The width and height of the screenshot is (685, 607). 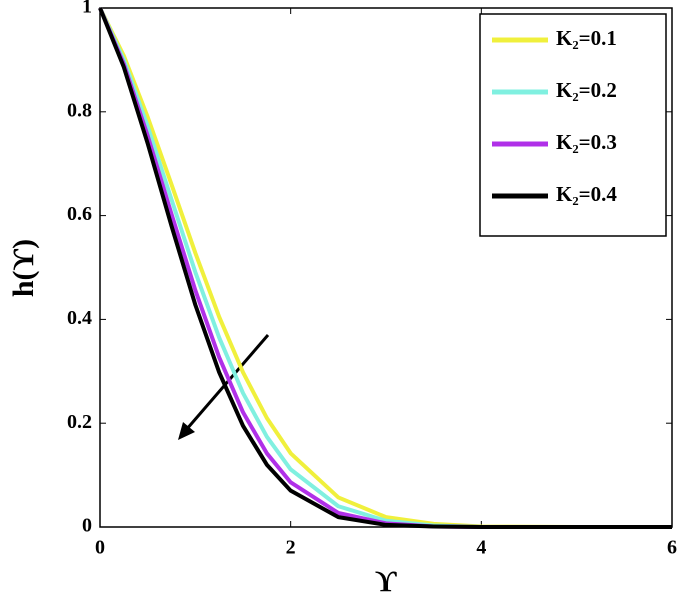 What do you see at coordinates (79, 318) in the screenshot?
I see `y-tick-label: 0.4` at bounding box center [79, 318].